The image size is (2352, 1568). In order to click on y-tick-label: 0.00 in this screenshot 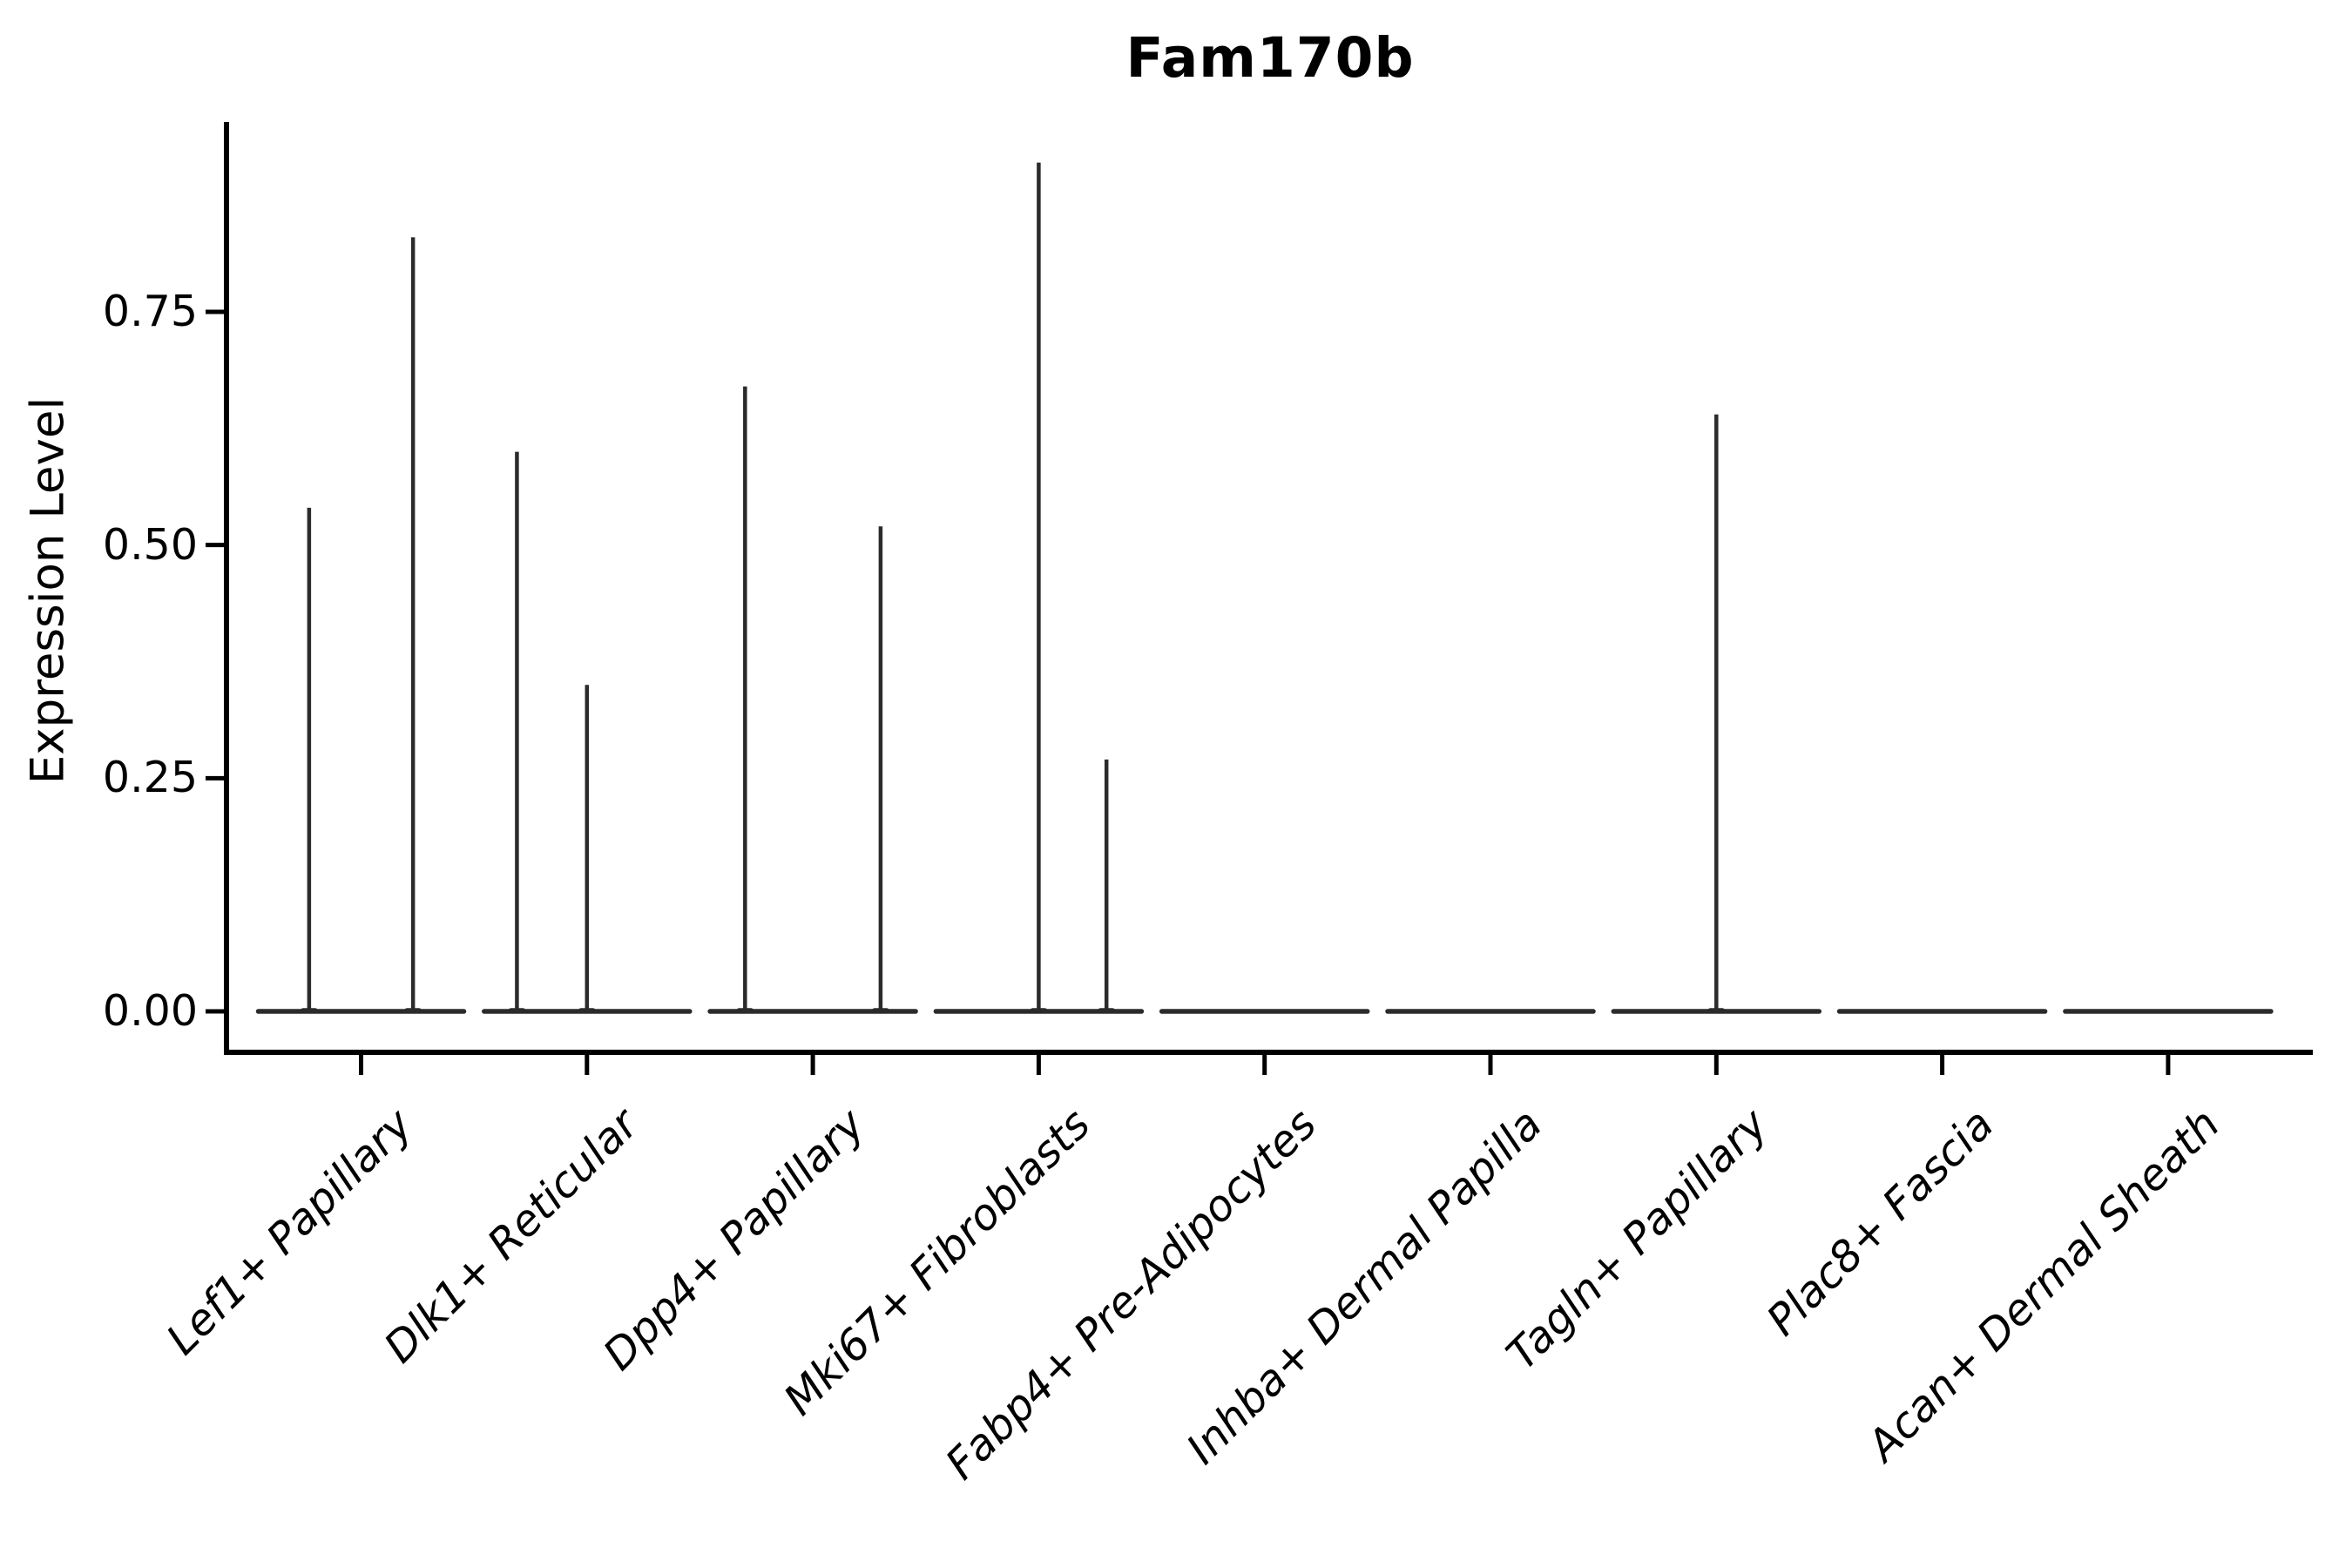, I will do `click(150, 1011)`.